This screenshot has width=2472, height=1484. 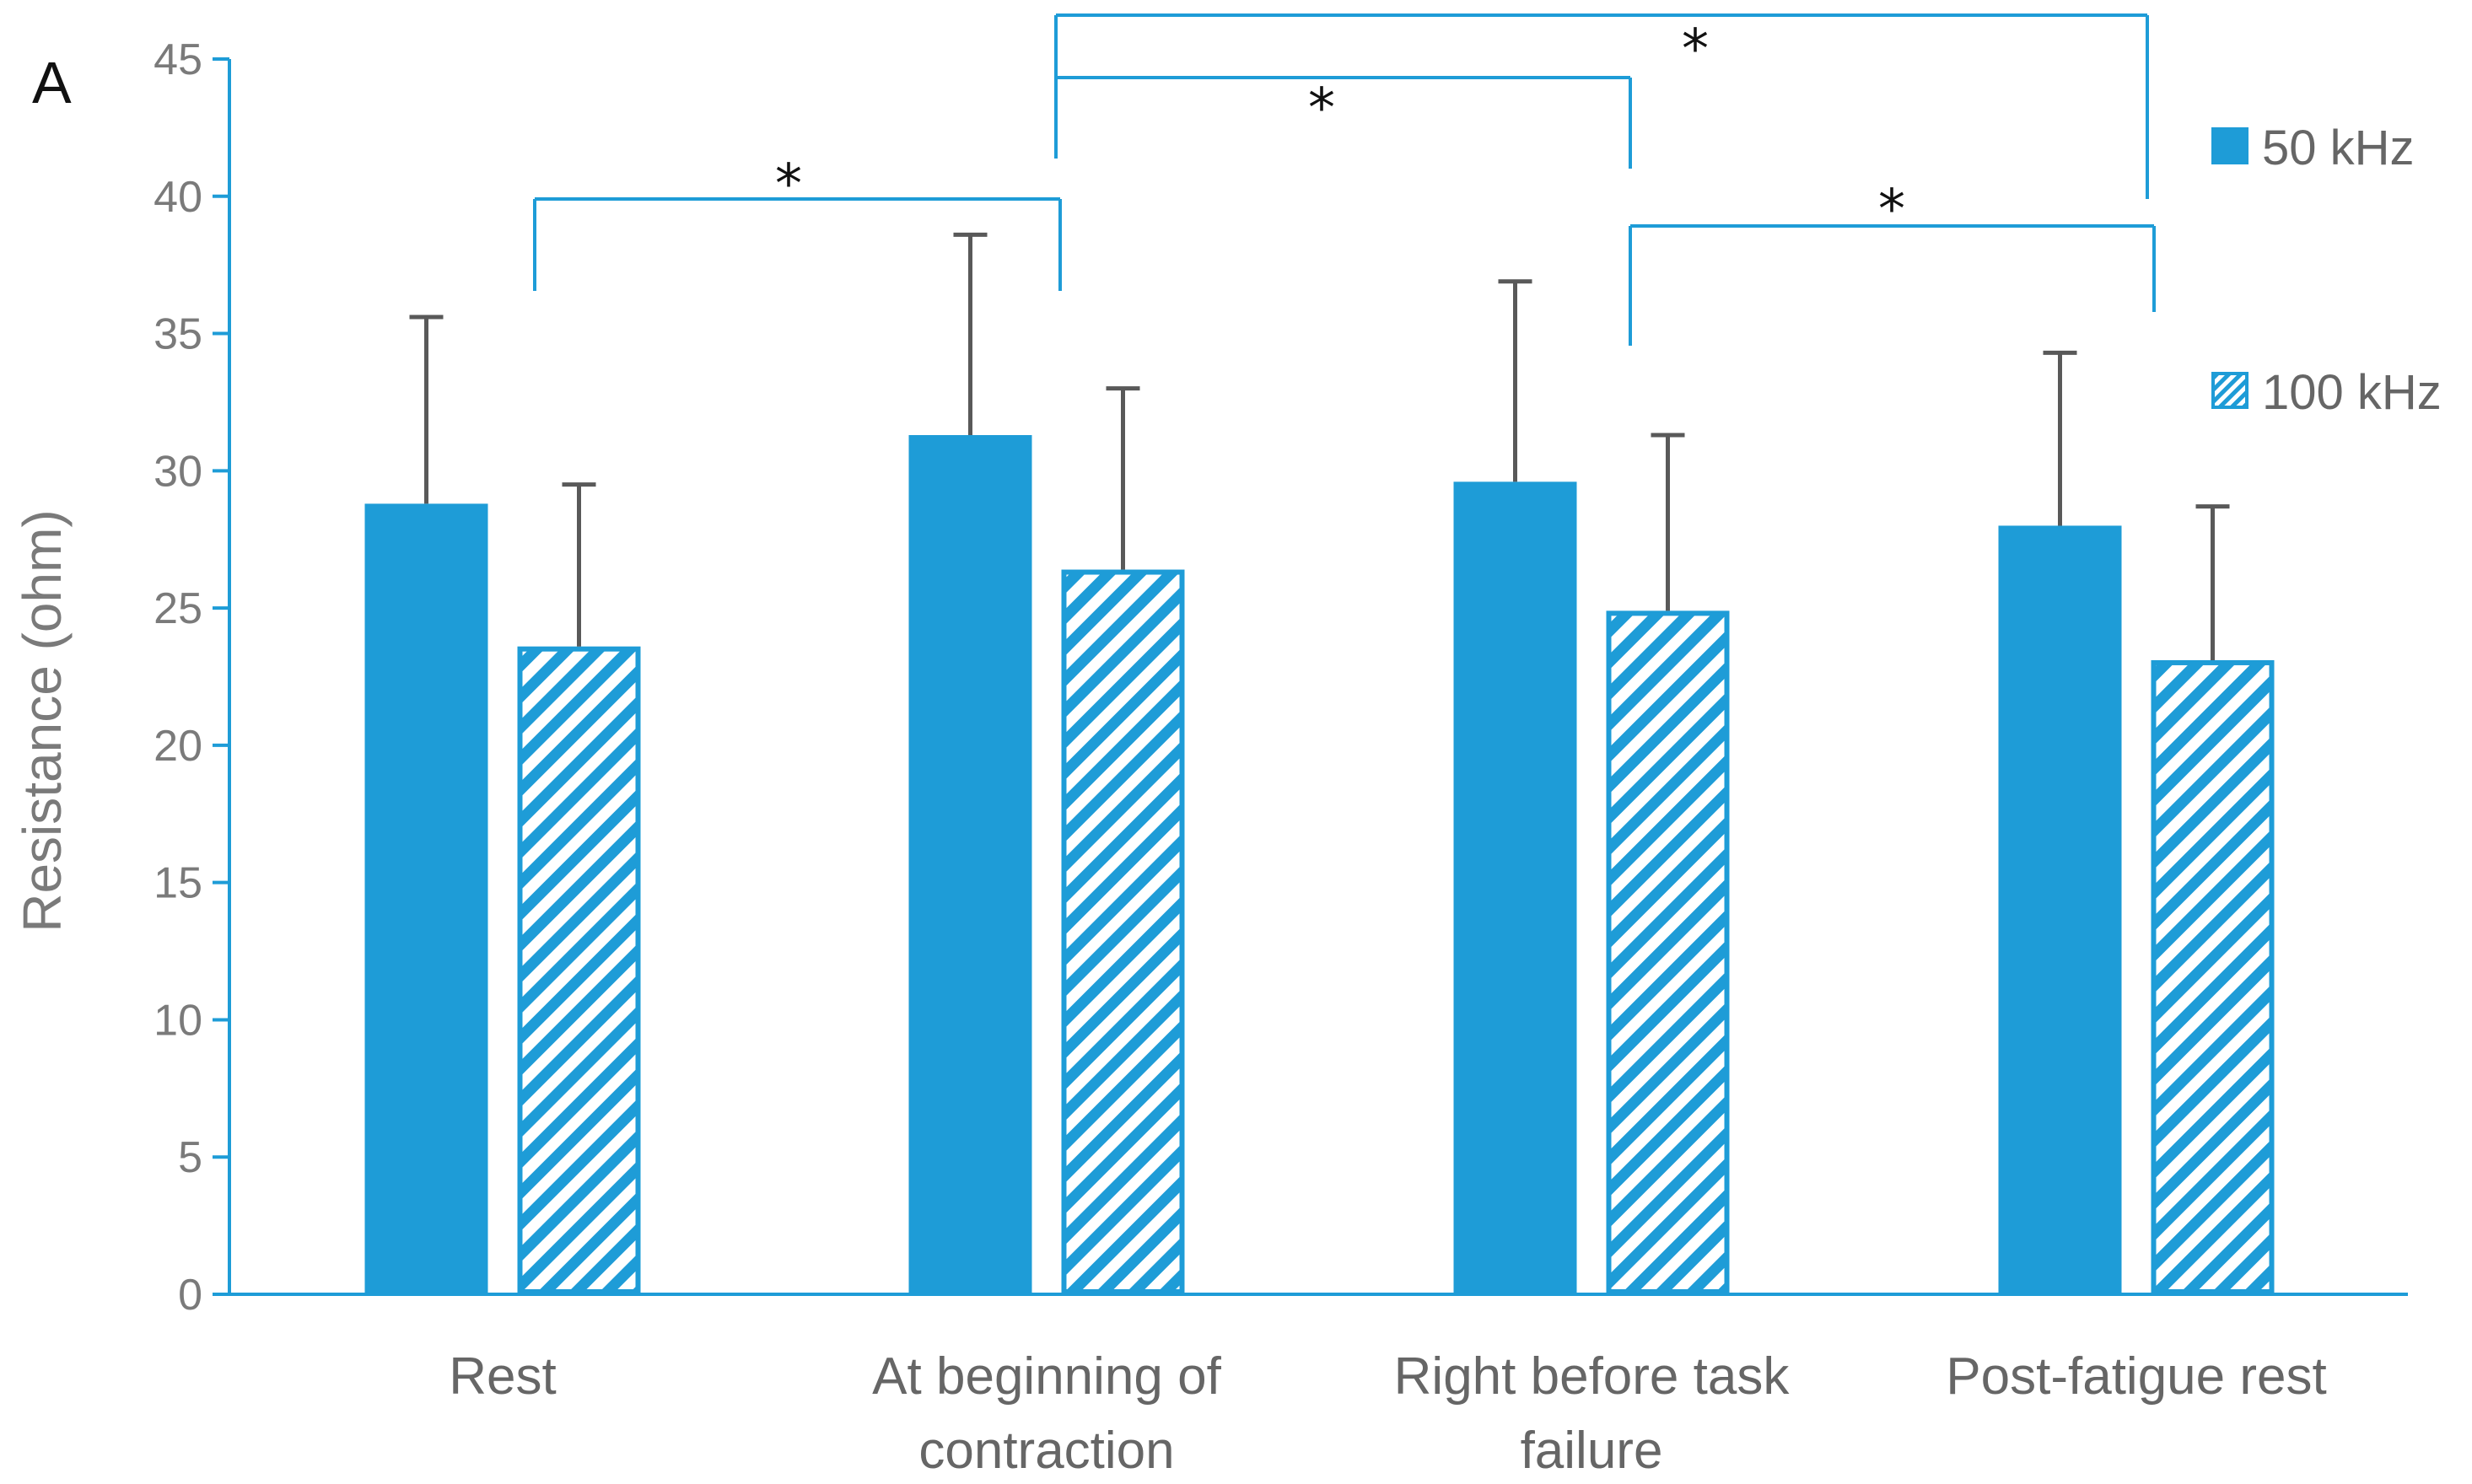 I want to click on y-tick-label-7: 35, so click(x=177, y=334).